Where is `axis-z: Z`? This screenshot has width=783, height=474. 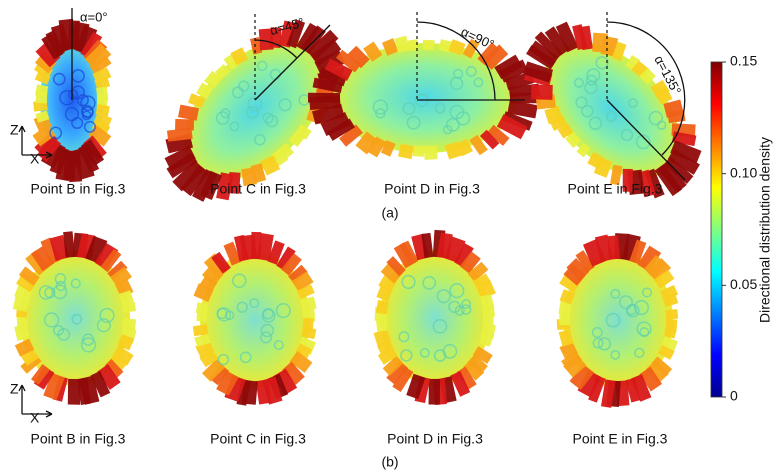 axis-z: Z is located at coordinates (14, 389).